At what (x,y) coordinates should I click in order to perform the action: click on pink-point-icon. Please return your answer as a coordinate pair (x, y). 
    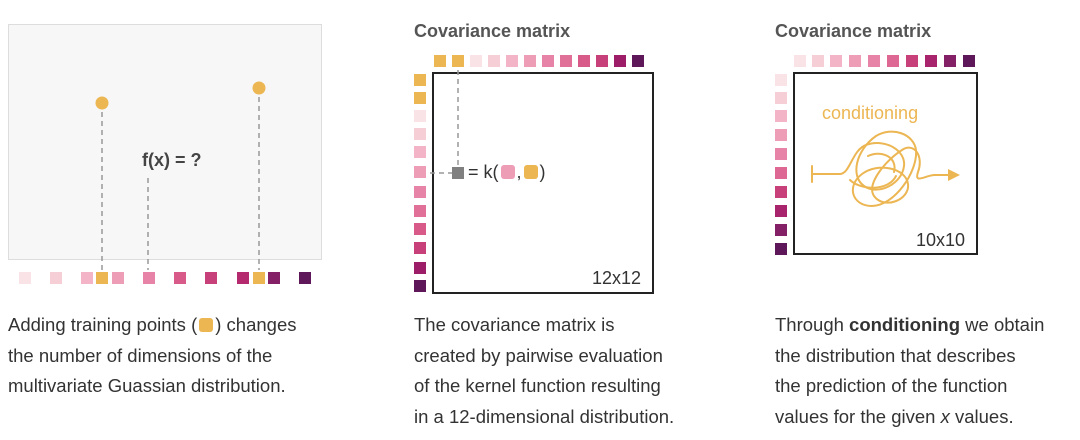
    Looking at the image, I should click on (507, 172).